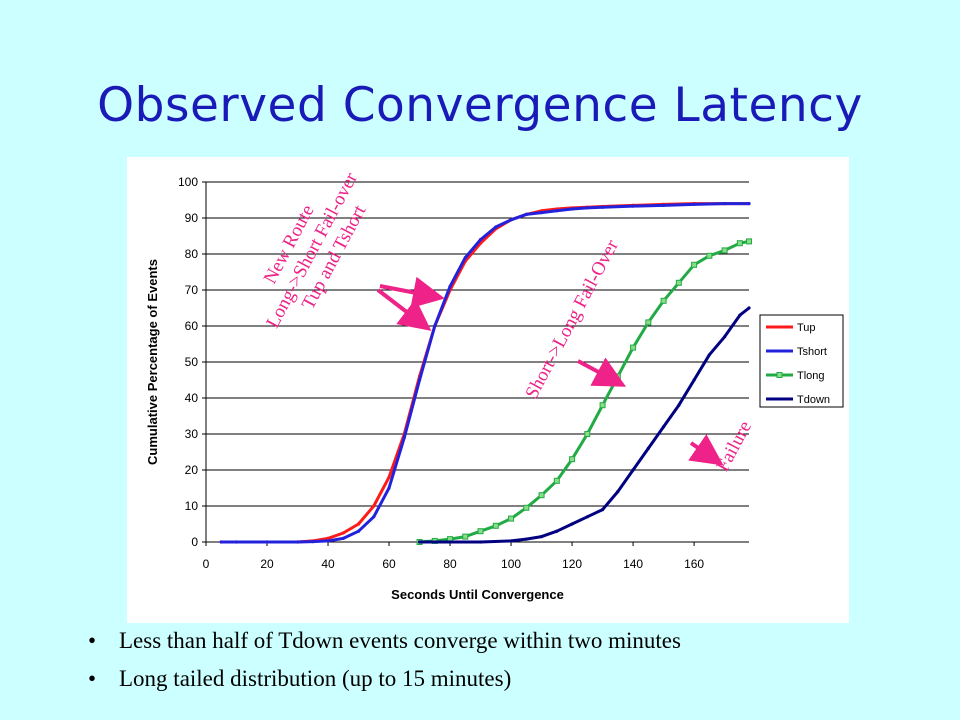 This screenshot has height=720, width=960. What do you see at coordinates (450, 564) in the screenshot?
I see `x-tick-label: 80` at bounding box center [450, 564].